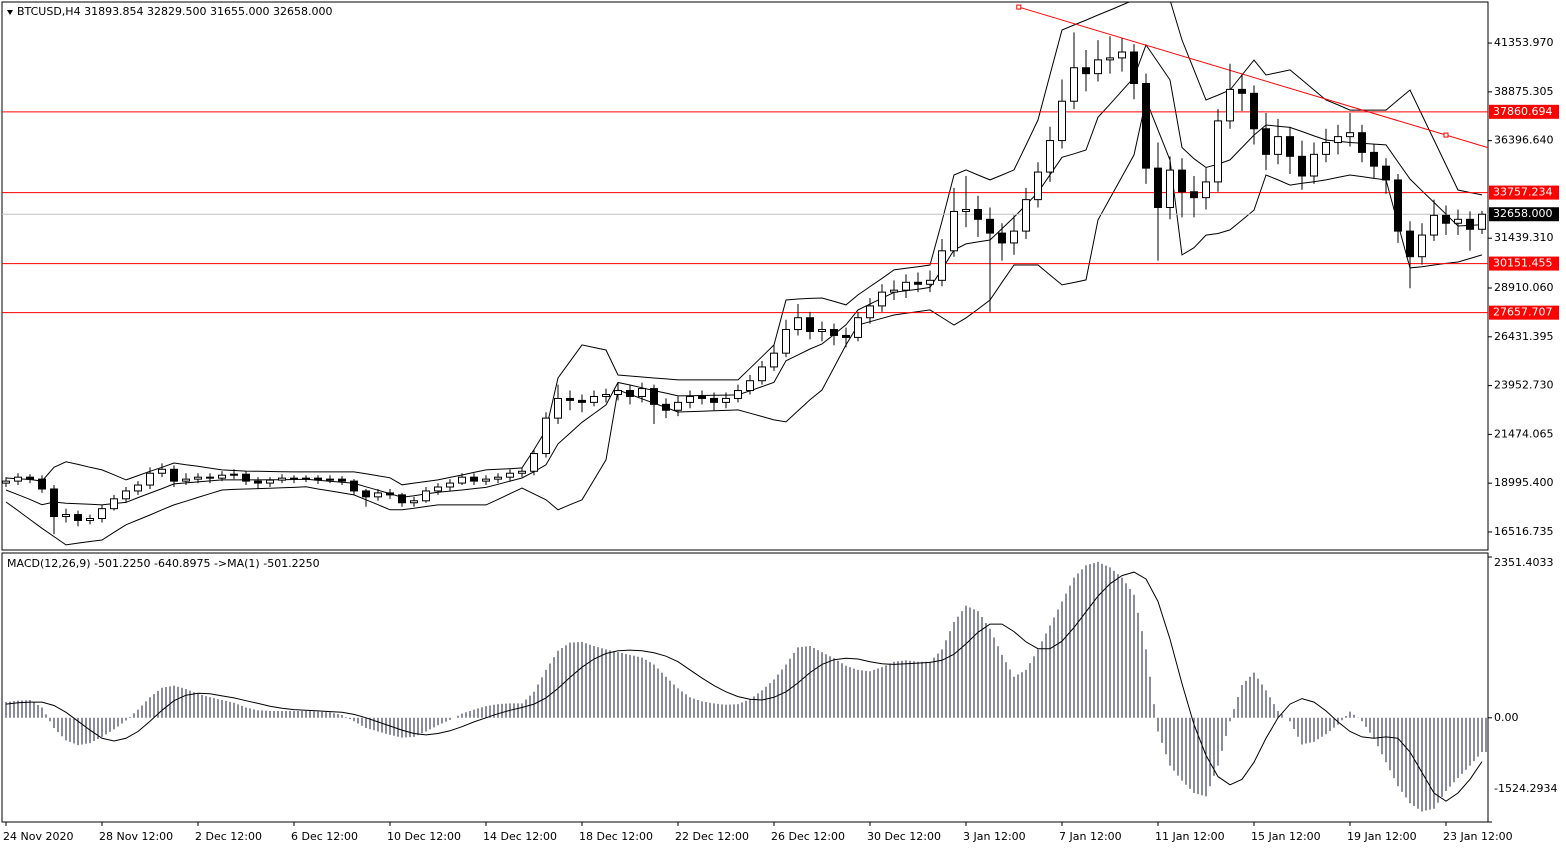 Image resolution: width=1566 pixels, height=850 pixels. Describe the element at coordinates (1524, 237) in the screenshot. I see `y-tick-label: 31439.310` at that location.